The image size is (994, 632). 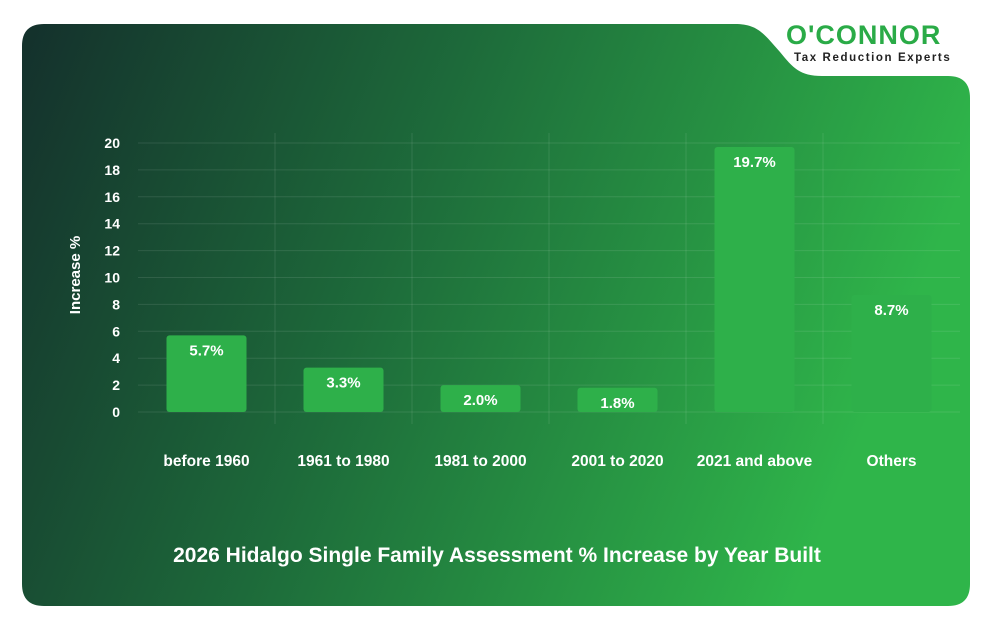 I want to click on data-label: 2.0%, so click(x=480, y=400).